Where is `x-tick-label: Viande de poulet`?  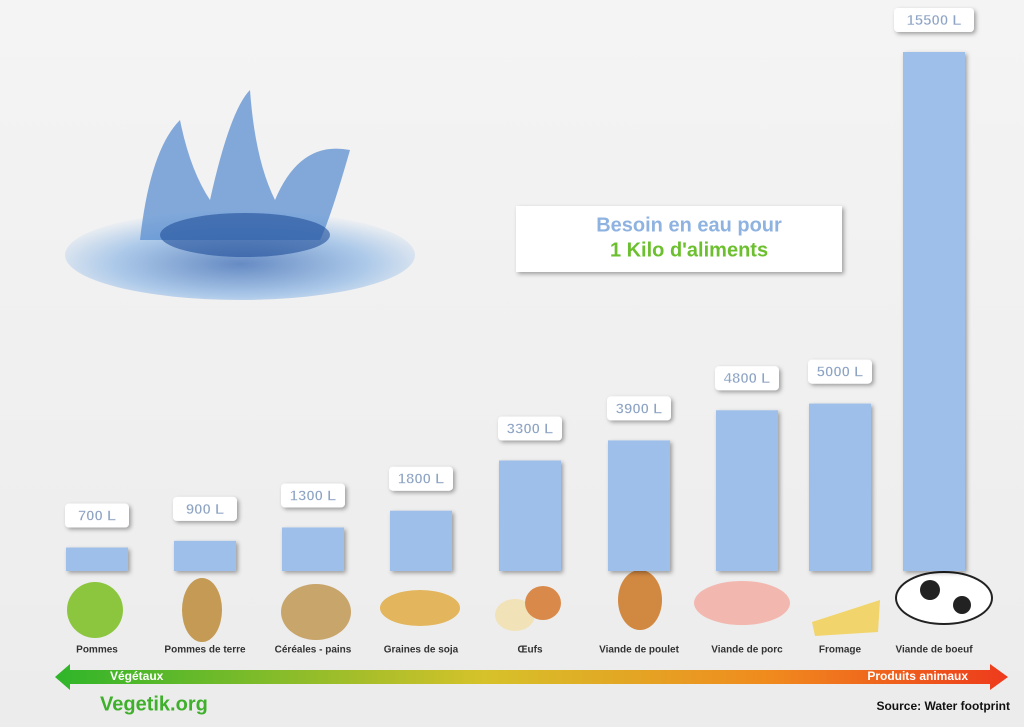 x-tick-label: Viande de poulet is located at coordinates (639, 650).